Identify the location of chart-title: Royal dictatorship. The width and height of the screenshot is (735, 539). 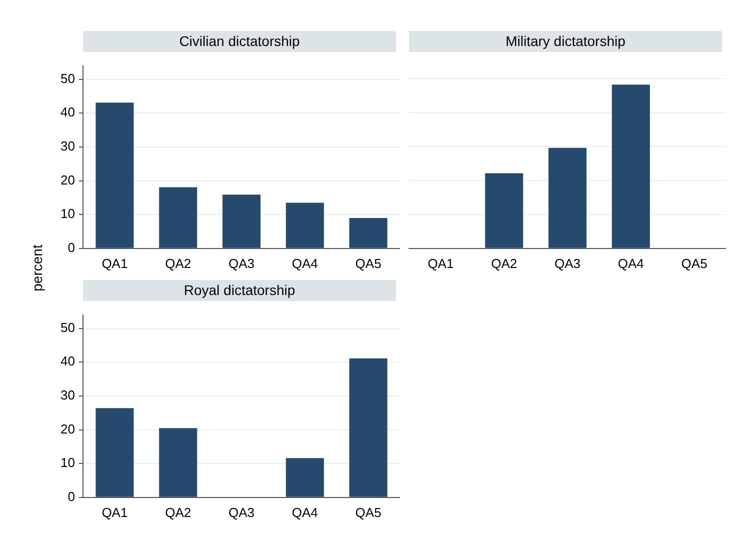
(239, 290).